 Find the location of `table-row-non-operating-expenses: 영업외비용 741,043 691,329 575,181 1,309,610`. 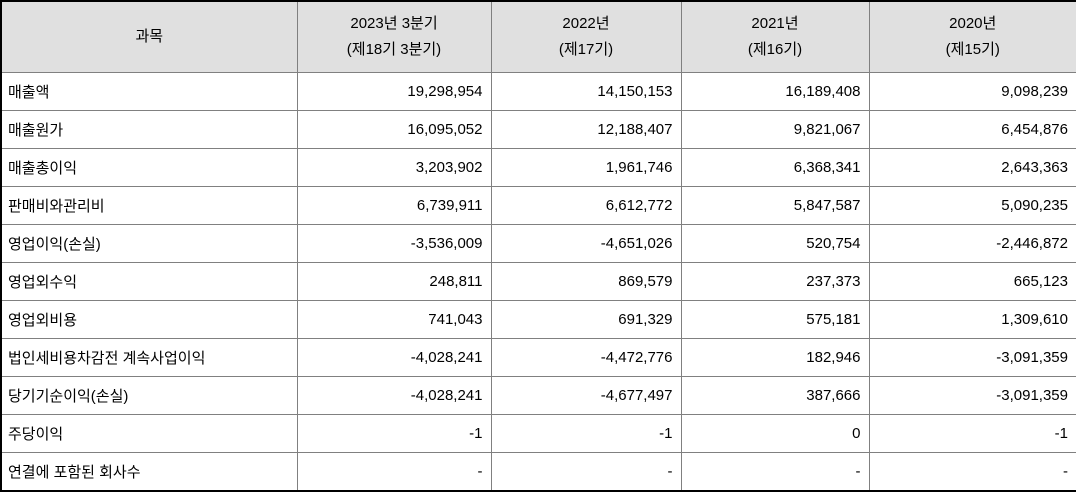

table-row-non-operating-expenses: 영업외비용 741,043 691,329 575,181 1,309,610 is located at coordinates (538, 319).